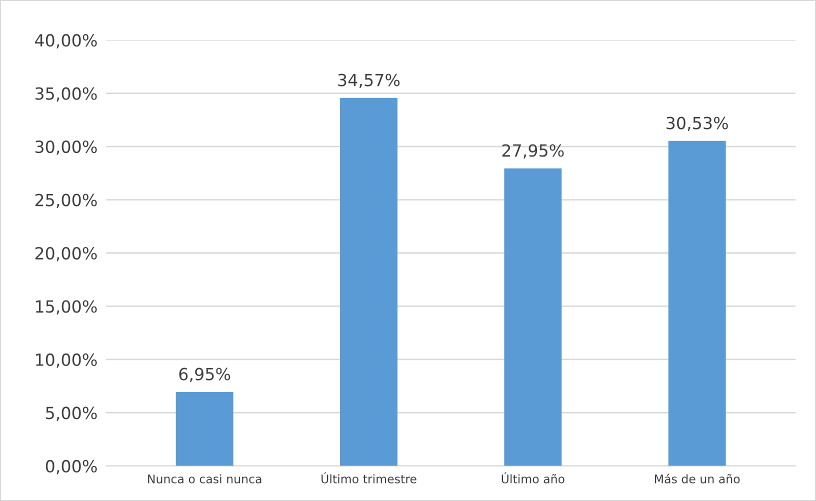  What do you see at coordinates (66, 41) in the screenshot?
I see `y-tick-label: 40,00%` at bounding box center [66, 41].